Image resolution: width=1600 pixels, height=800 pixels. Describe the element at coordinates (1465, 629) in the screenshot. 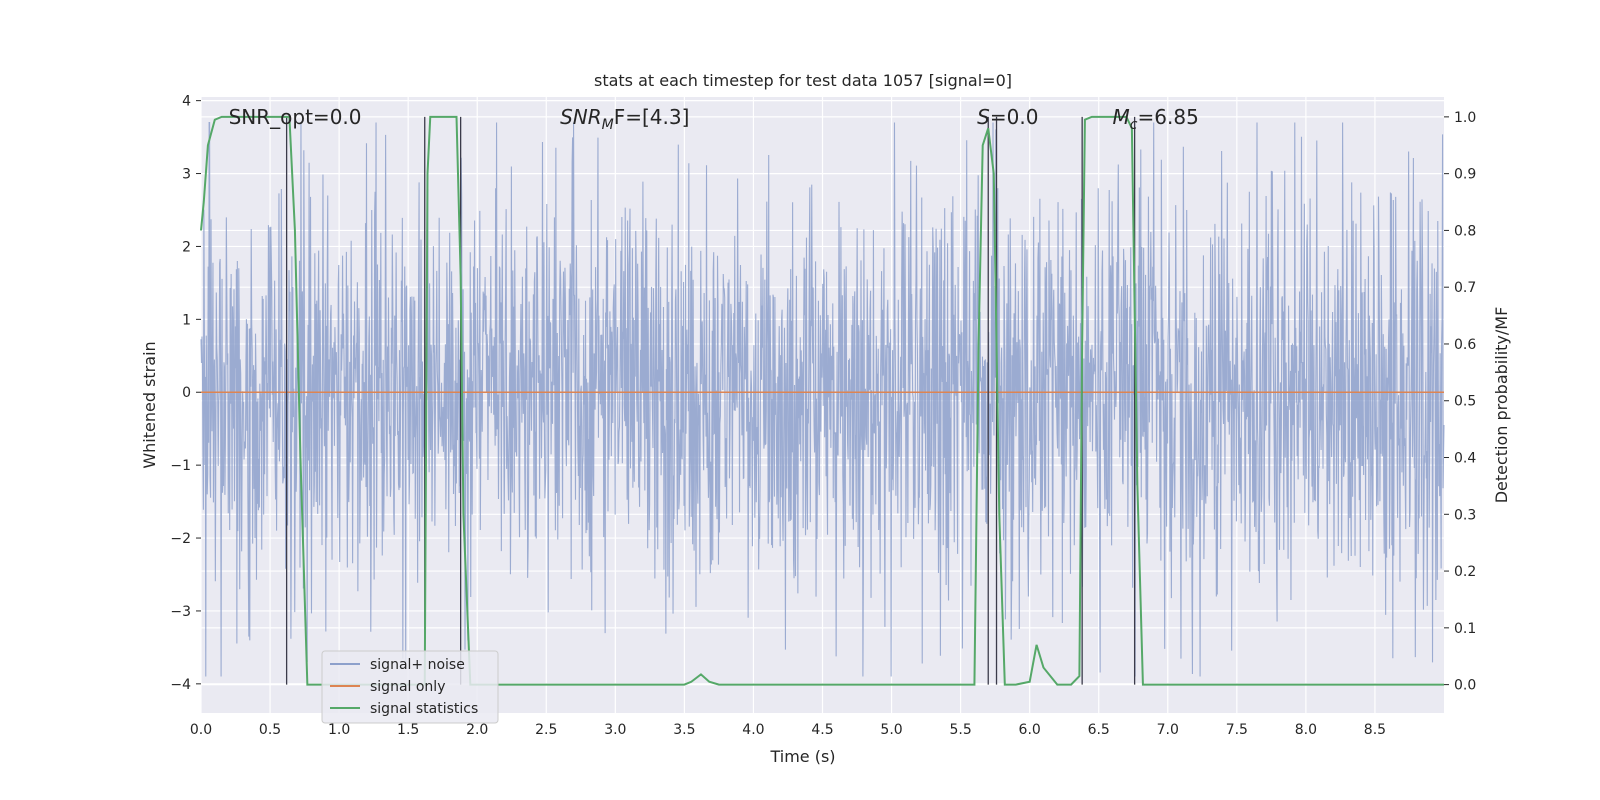

I see `y2-tick-label: 0.1` at that location.